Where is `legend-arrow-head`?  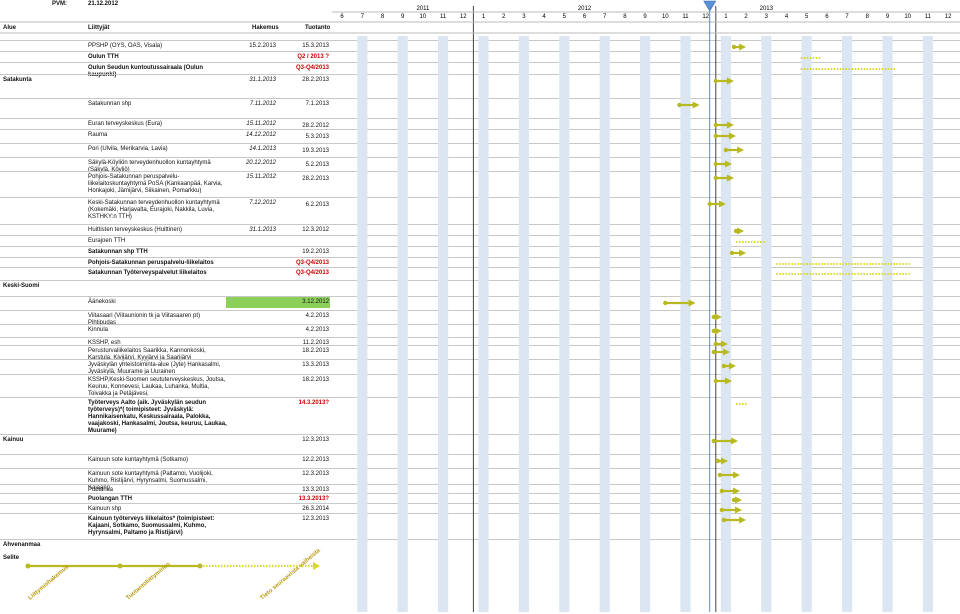 legend-arrow-head is located at coordinates (316, 566).